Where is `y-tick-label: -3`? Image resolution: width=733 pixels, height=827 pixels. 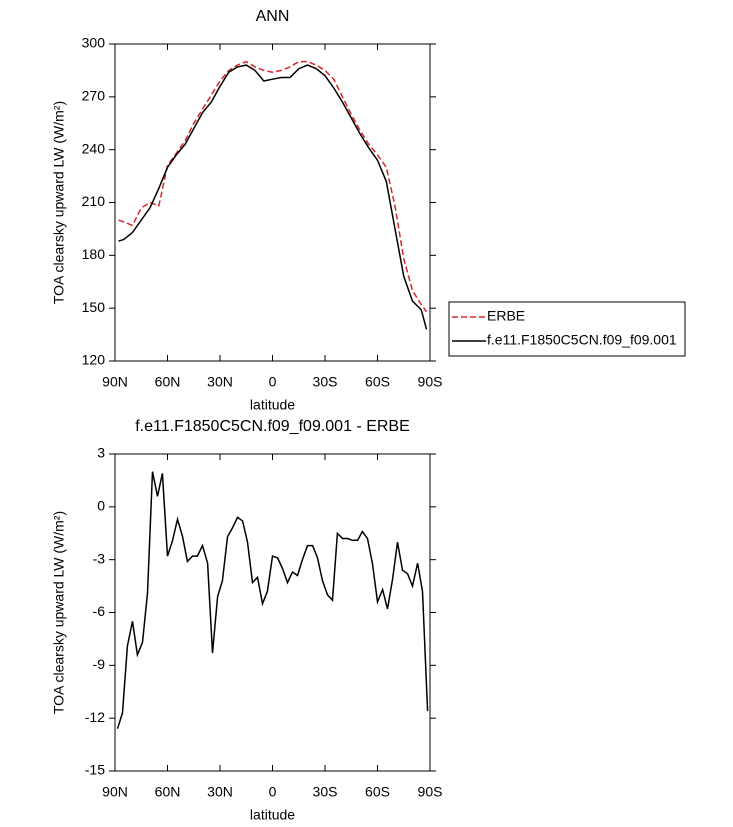 y-tick-label: -3 is located at coordinates (99, 558).